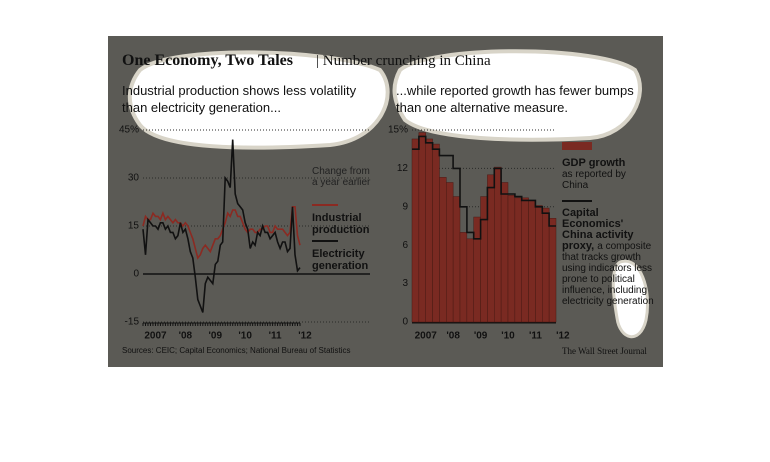  I want to click on legend-label: Industrial production, so click(341, 224).